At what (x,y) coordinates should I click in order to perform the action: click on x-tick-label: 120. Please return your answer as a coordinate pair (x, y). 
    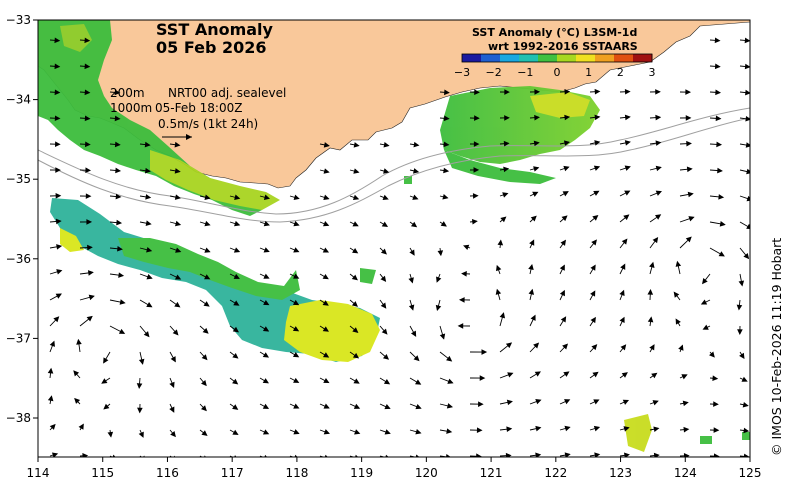
    Looking at the image, I should click on (426, 473).